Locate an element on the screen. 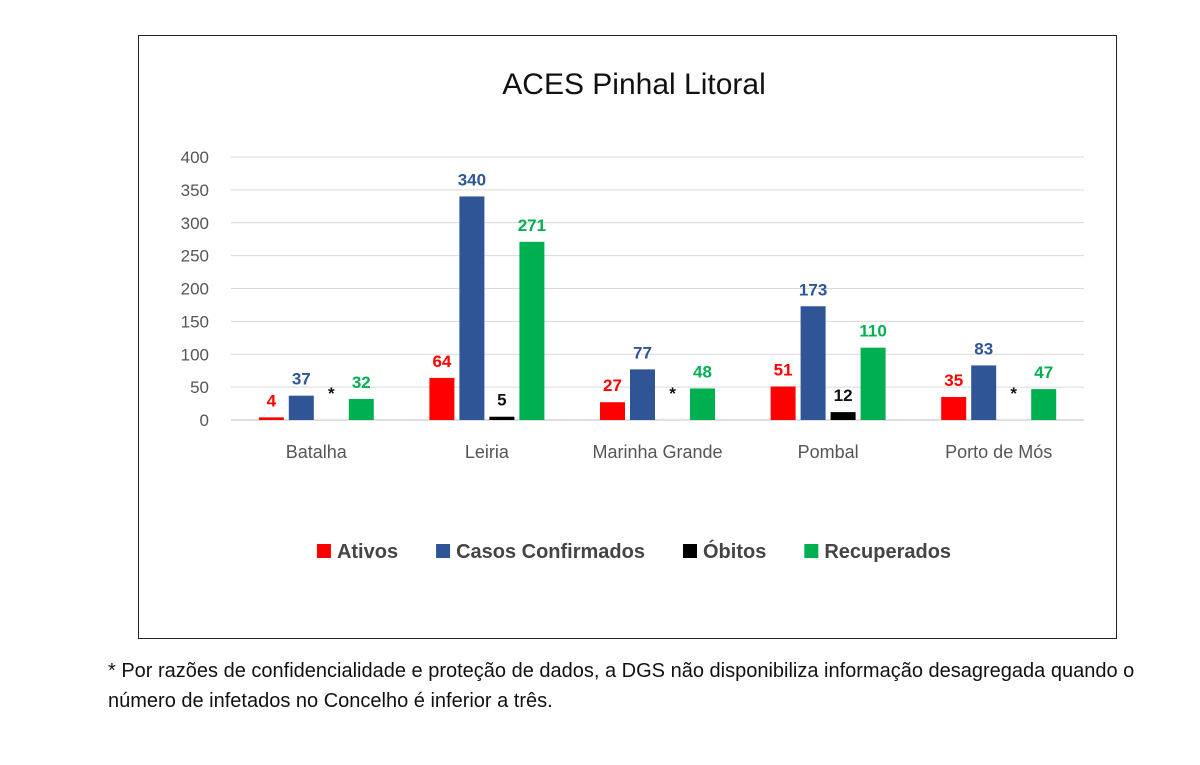  y-tick-label: 50 is located at coordinates (199, 387).